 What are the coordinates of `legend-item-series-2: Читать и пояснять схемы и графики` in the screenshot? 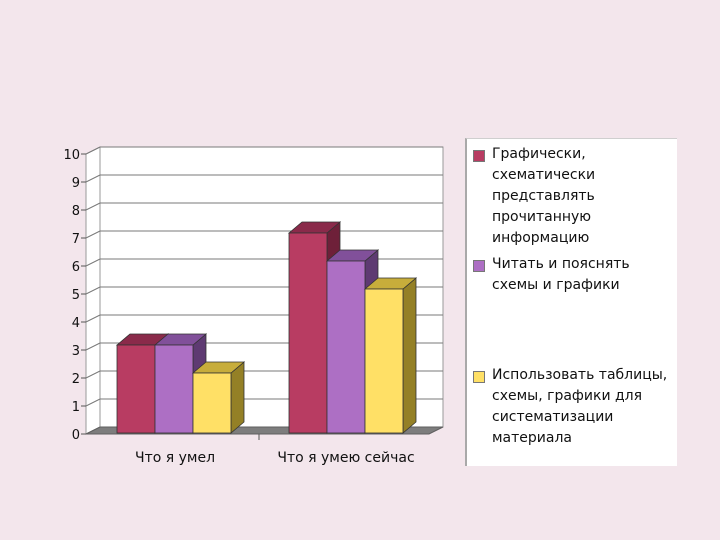 It's located at (575, 275).